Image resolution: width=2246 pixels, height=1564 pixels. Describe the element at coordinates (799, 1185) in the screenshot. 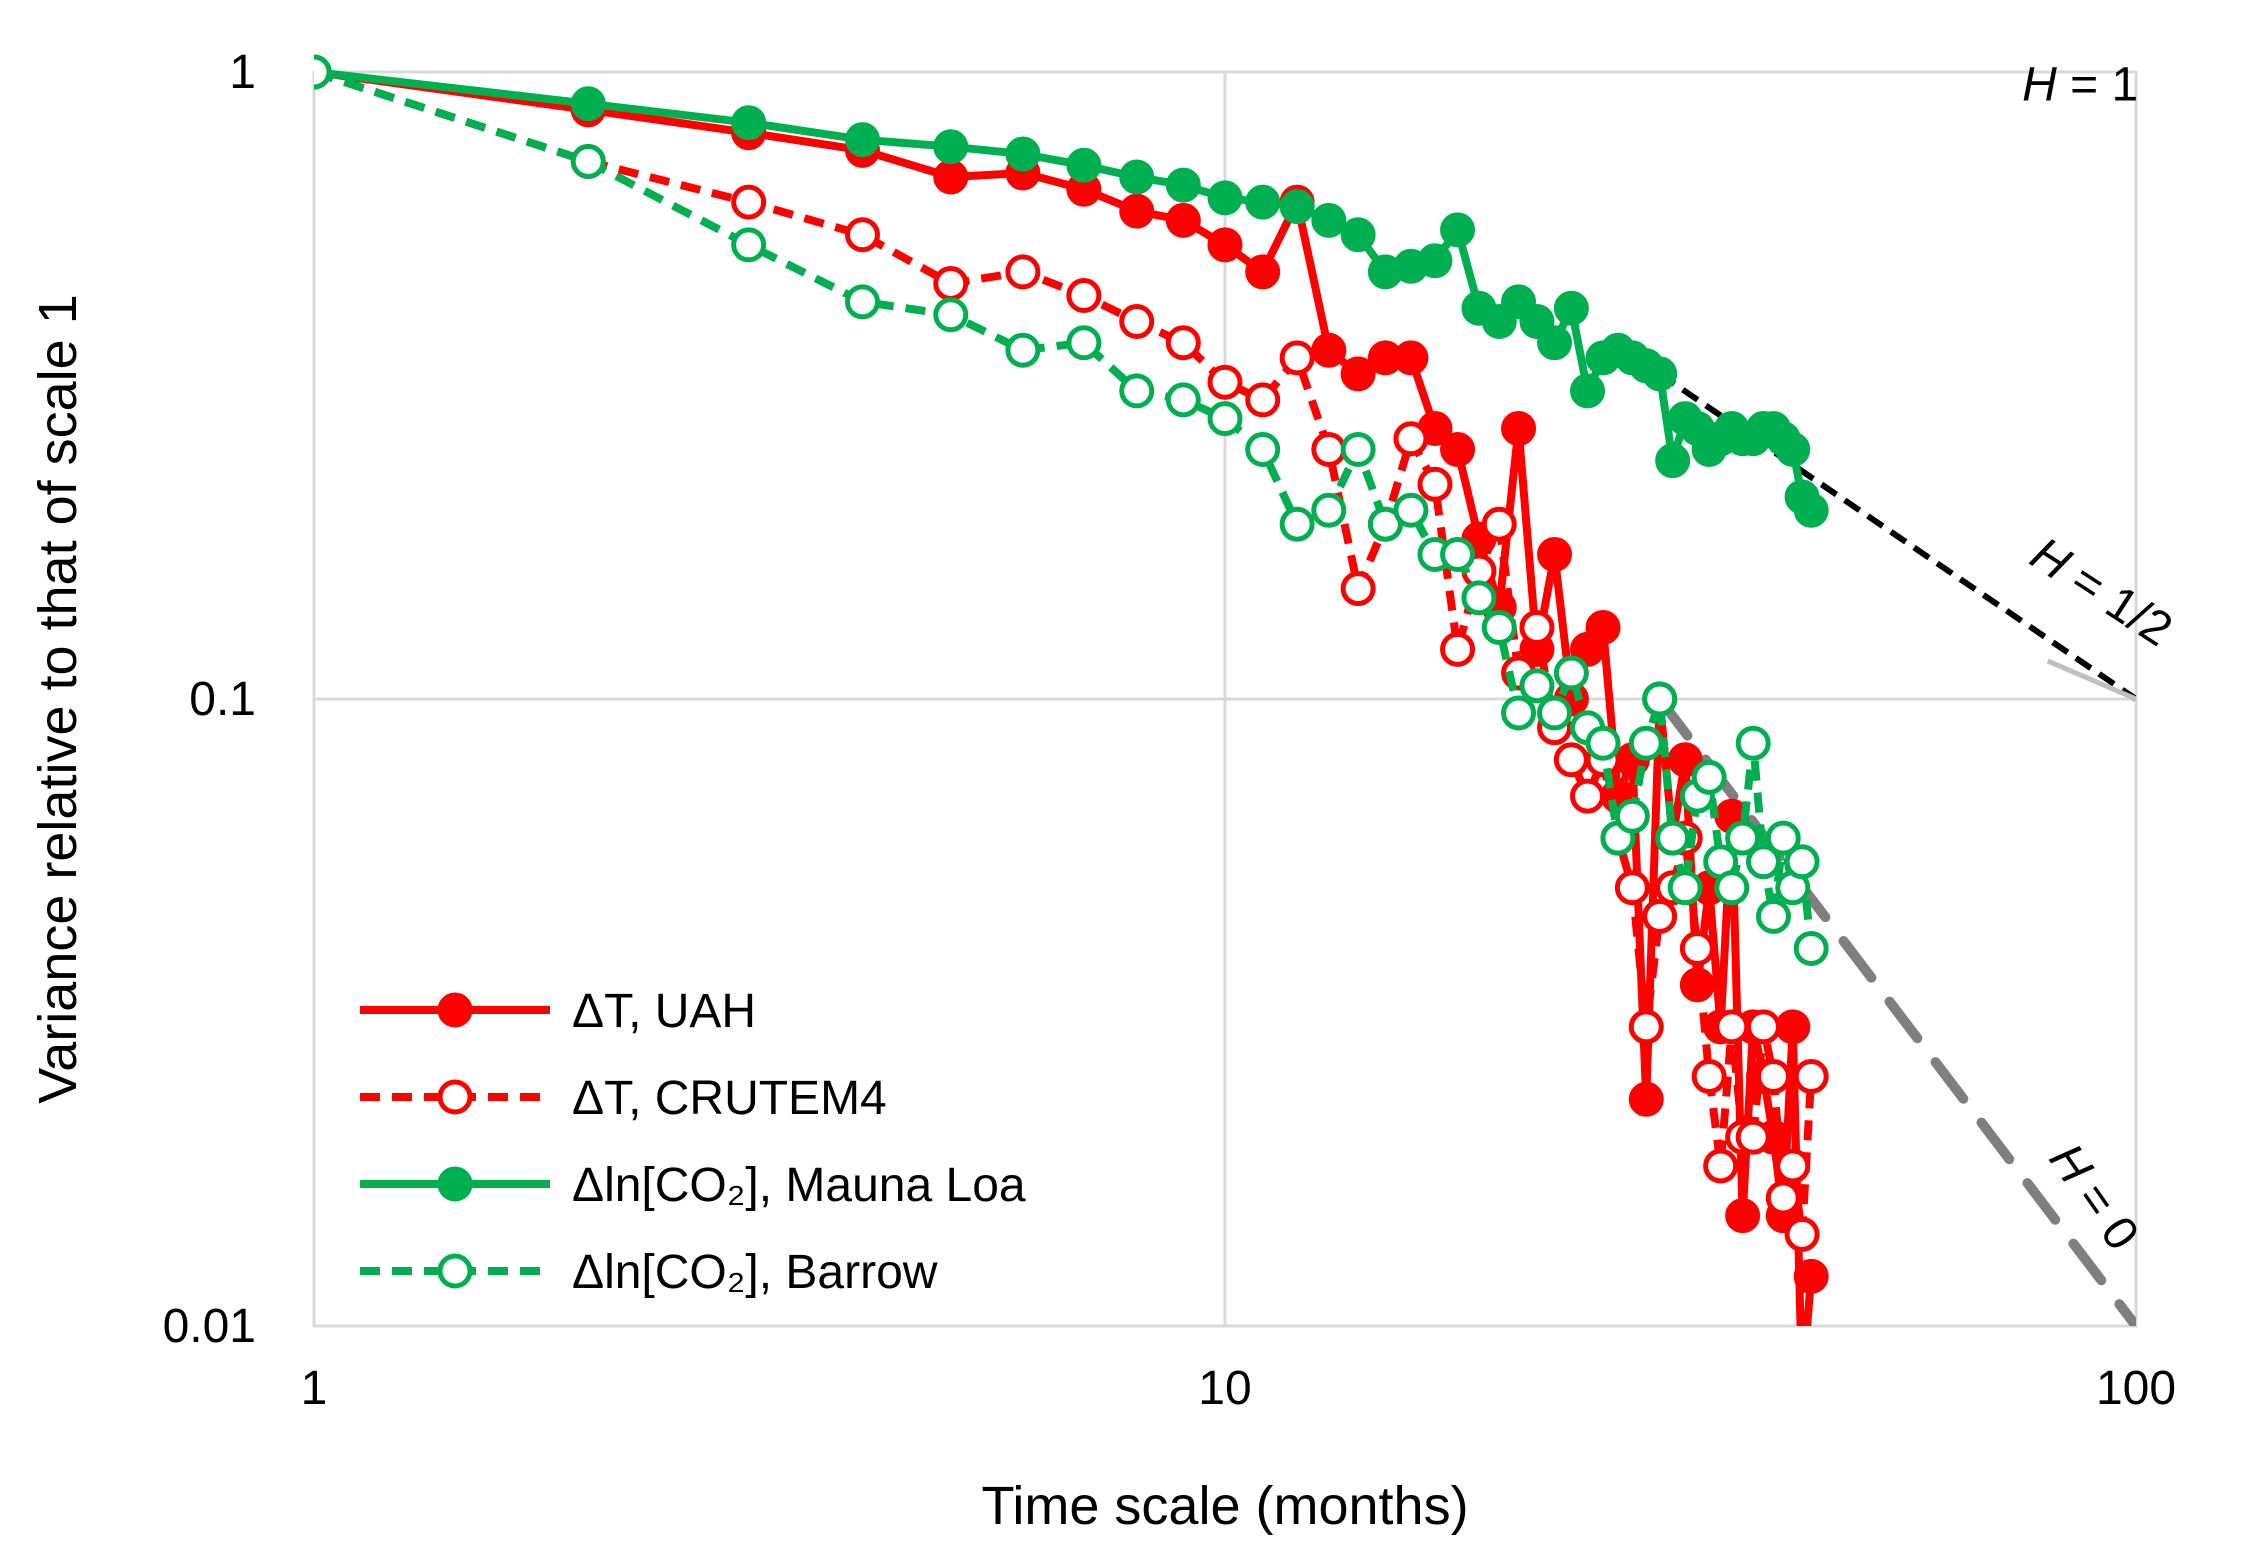

I see `legend-label: Δln[CO₂], Mauna Loa` at that location.